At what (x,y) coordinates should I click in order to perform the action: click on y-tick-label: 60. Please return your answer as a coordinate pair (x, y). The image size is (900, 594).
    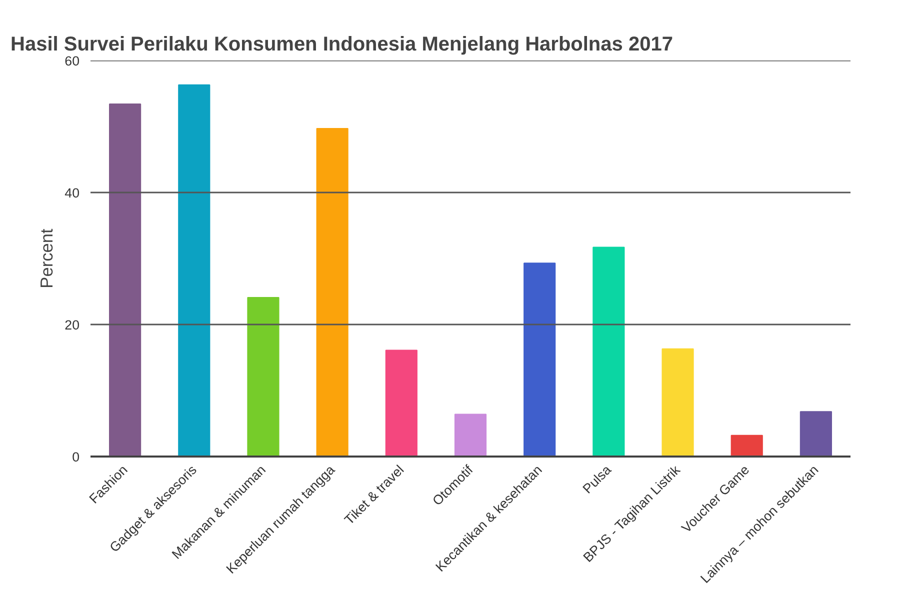
    Looking at the image, I should click on (72, 61).